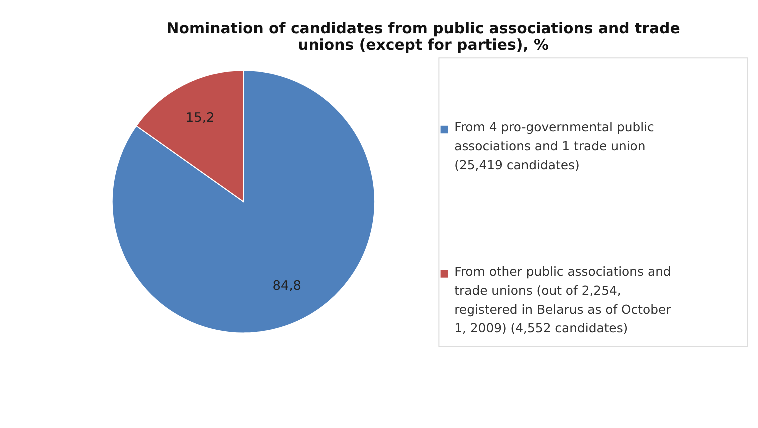 This screenshot has height=428, width=758. Describe the element at coordinates (423, 36) in the screenshot. I see `chart-title: Nomination of candidates from public associations and trade unions (except for parties), %` at that location.